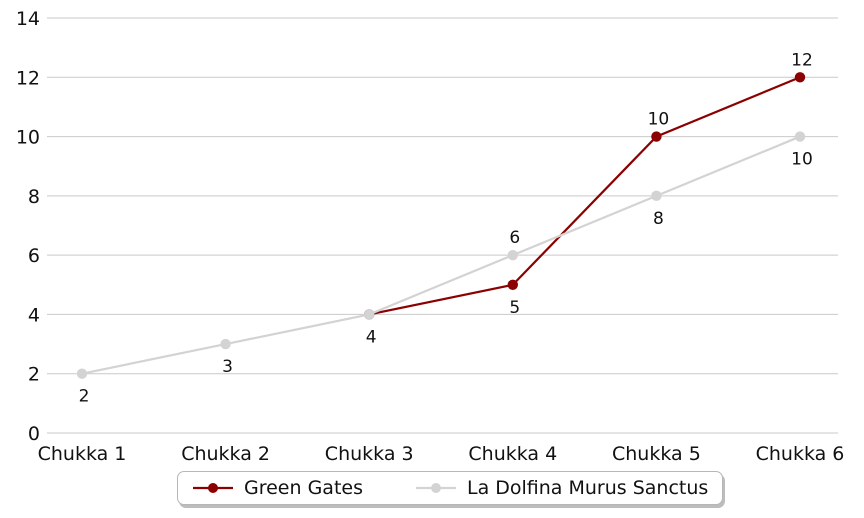  I want to click on x-axis-tick-label: Chukka 2, so click(225, 454).